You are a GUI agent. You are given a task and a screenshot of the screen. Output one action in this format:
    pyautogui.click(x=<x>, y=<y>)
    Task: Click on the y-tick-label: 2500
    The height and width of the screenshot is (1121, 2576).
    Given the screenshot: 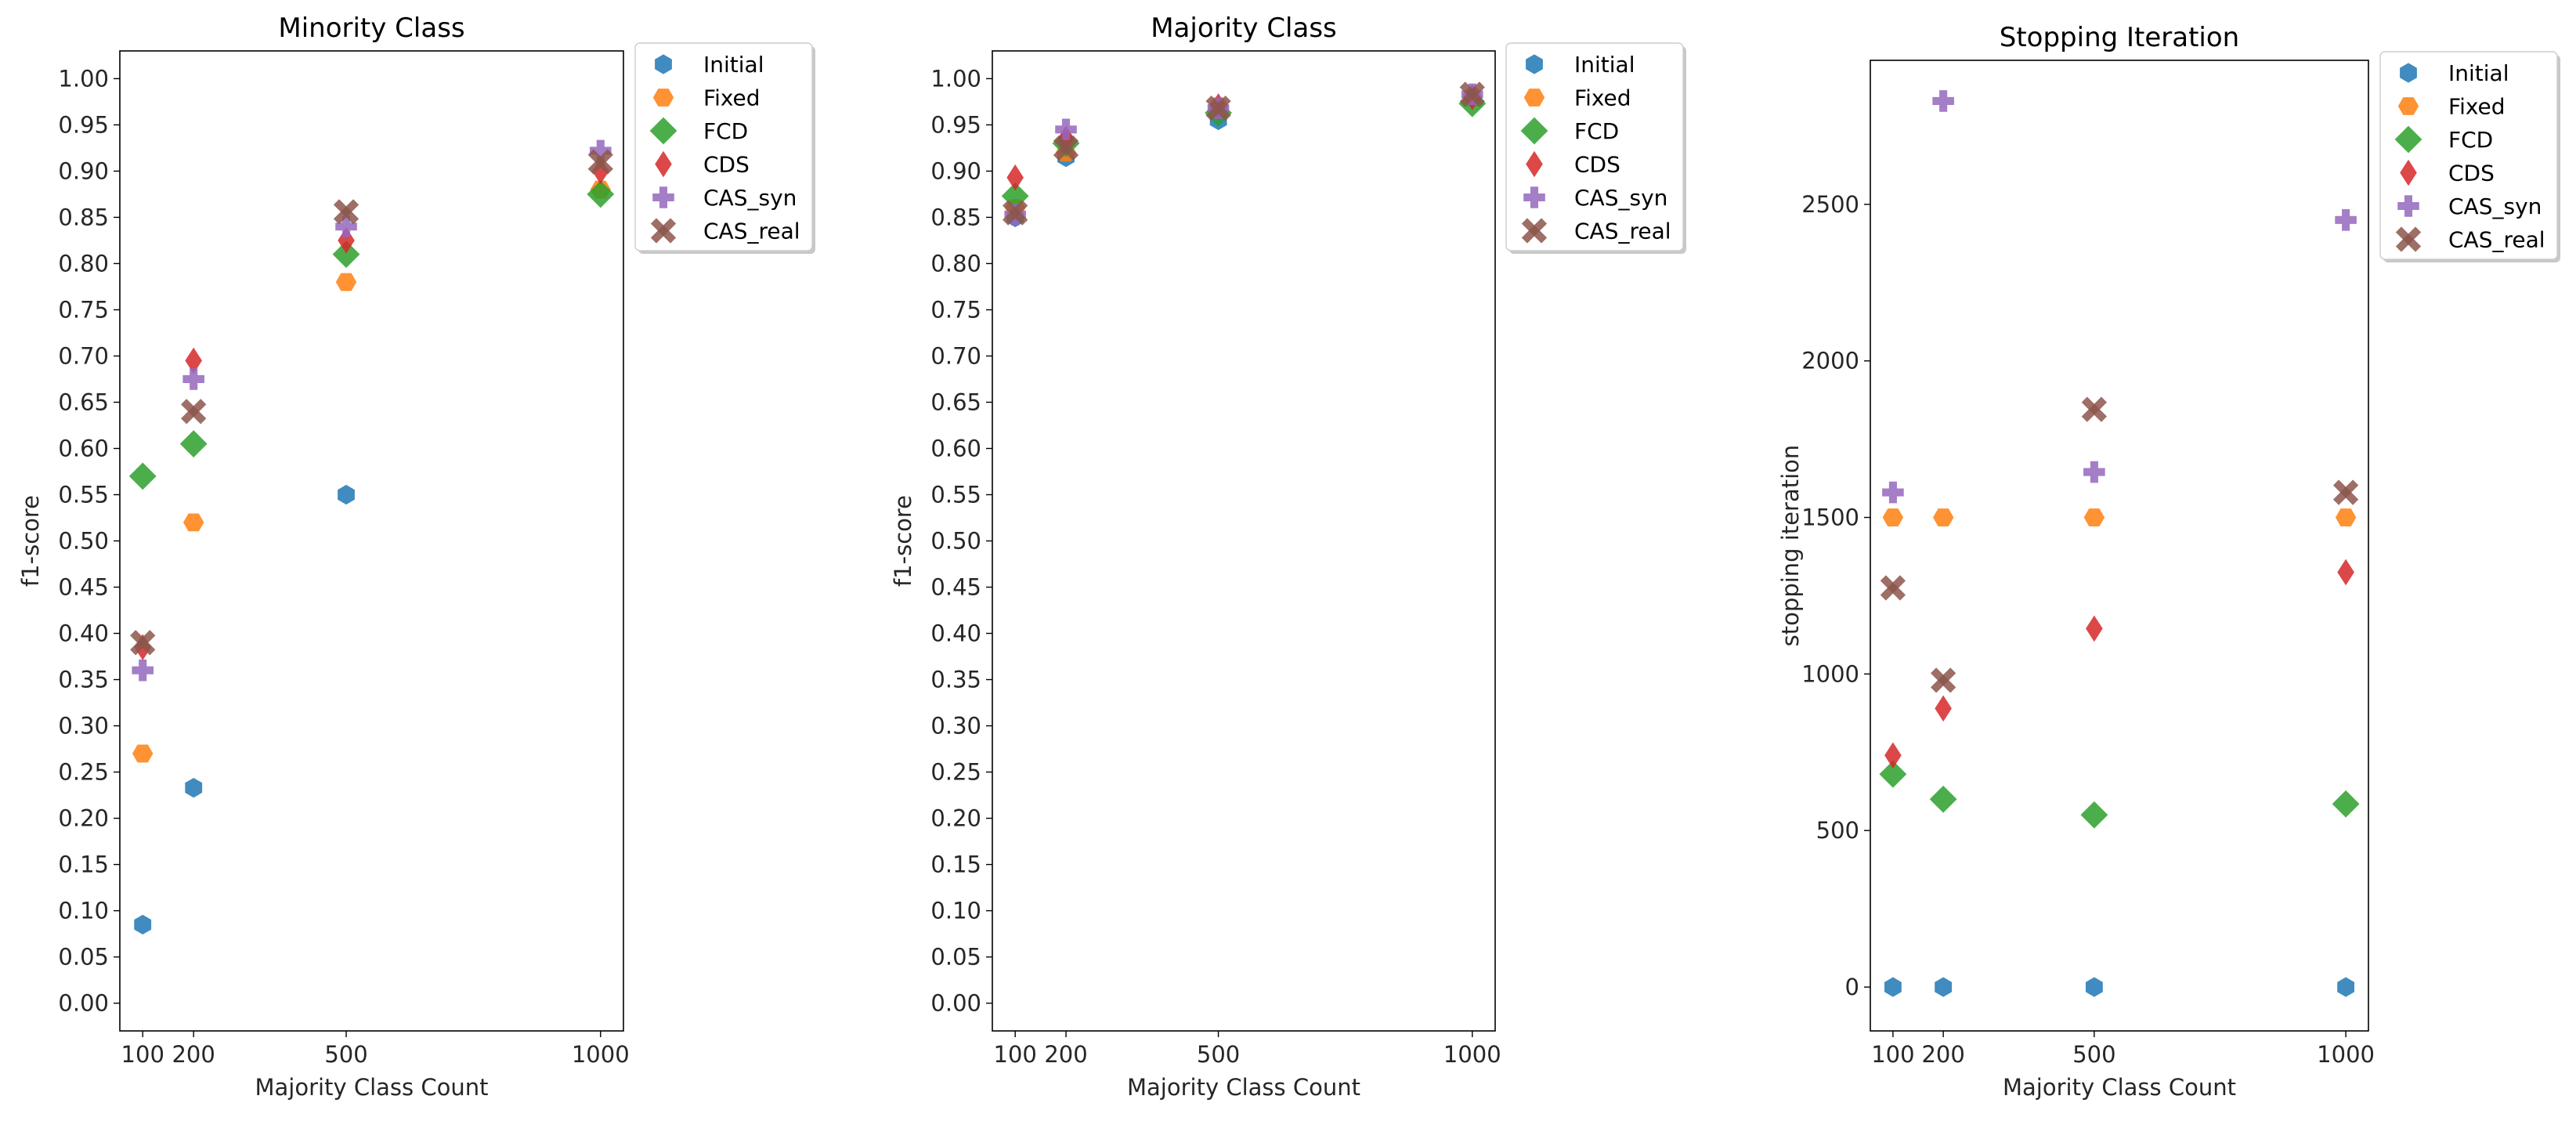 What is the action you would take?
    pyautogui.click(x=1830, y=204)
    